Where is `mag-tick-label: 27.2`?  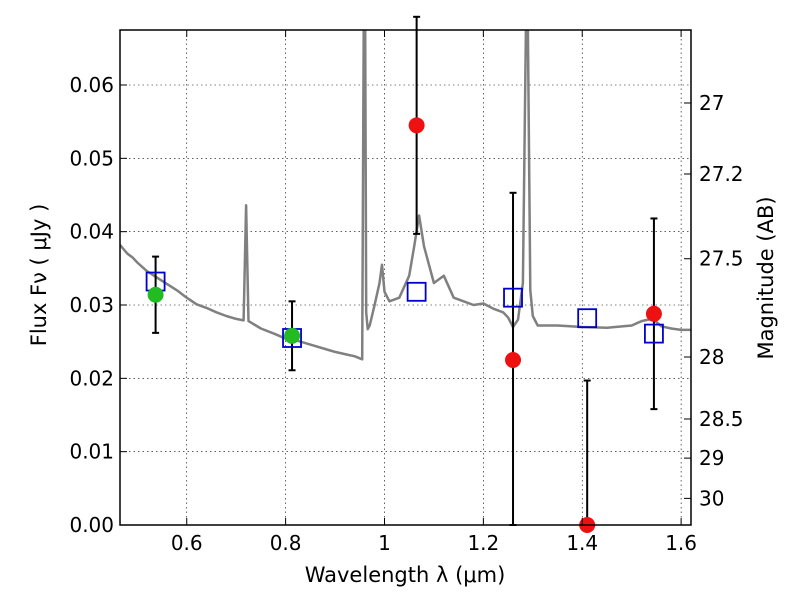
mag-tick-label: 27.2 is located at coordinates (721, 174).